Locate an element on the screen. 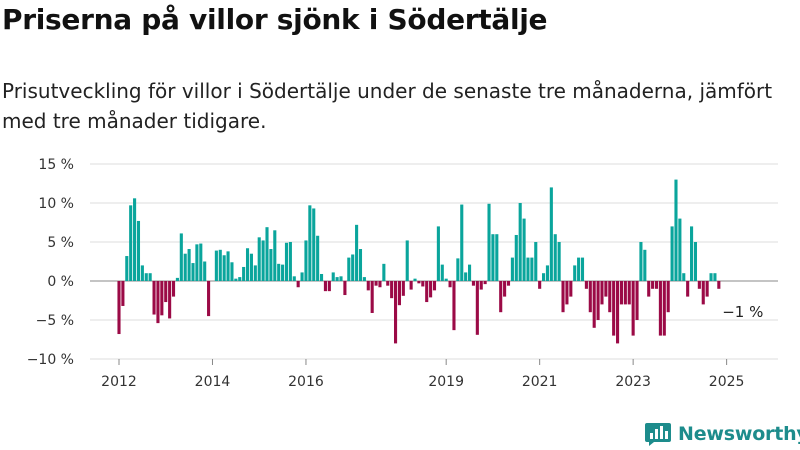 The width and height of the screenshot is (800, 450). y-tick-label: 10 % is located at coordinates (56, 204).